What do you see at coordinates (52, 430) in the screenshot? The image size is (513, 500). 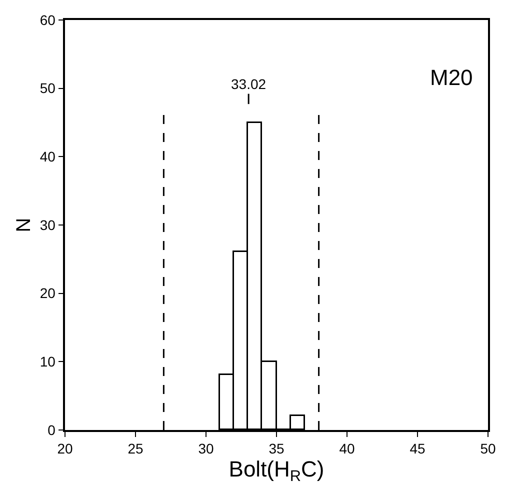 I see `y-tick-label: 0` at bounding box center [52, 430].